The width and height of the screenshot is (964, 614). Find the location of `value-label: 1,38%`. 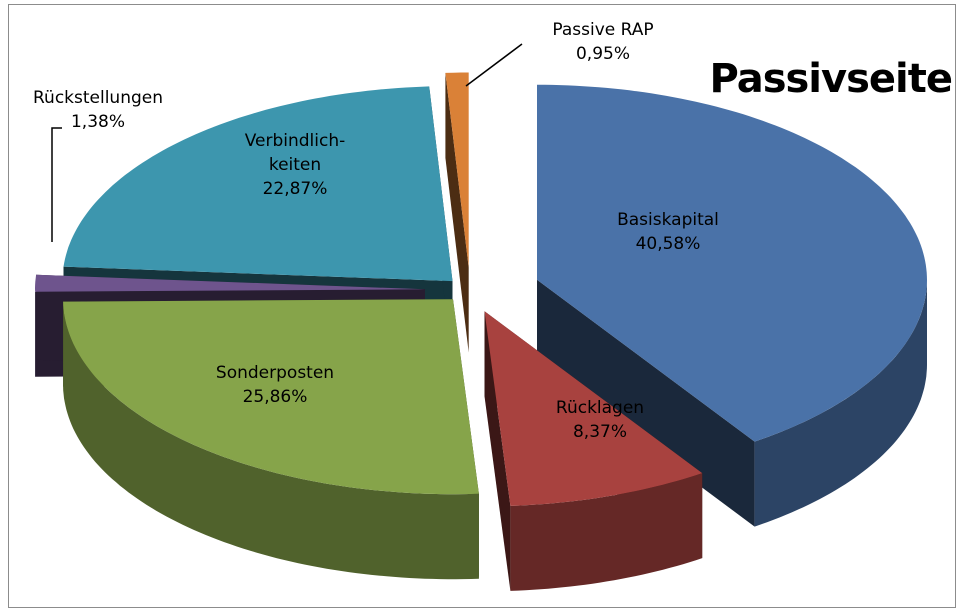

value-label: 1,38% is located at coordinates (98, 122).